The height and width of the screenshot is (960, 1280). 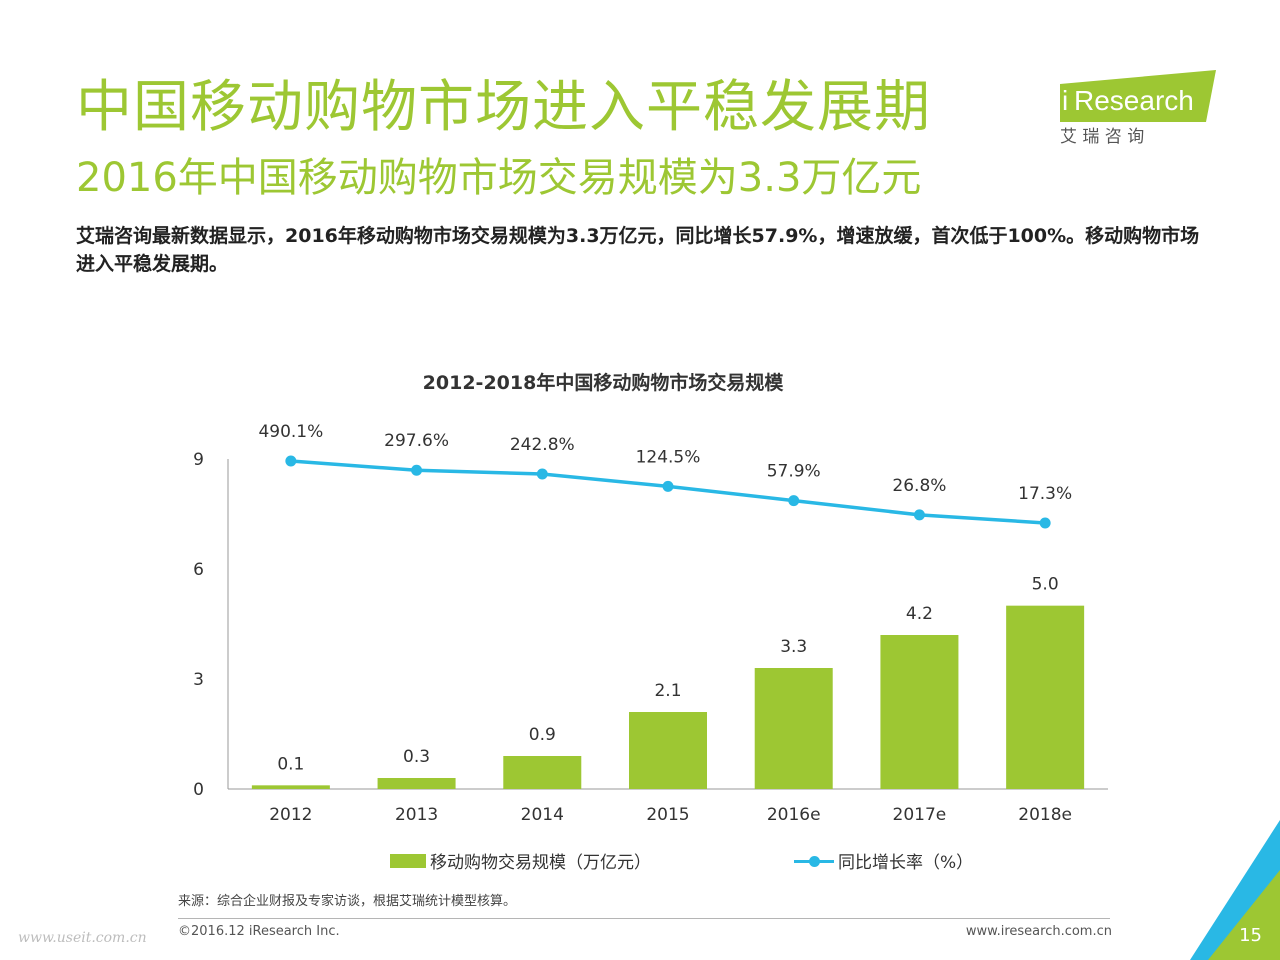 I want to click on bar-value-label: 5.0, so click(x=1045, y=585).